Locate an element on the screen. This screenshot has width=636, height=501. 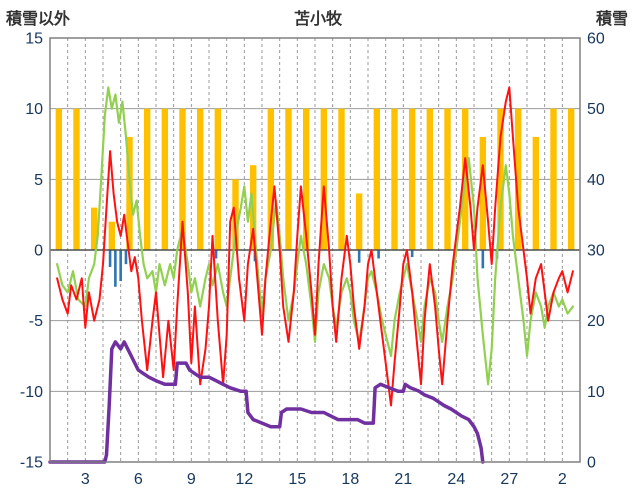
chart-title: 苫小牧 is located at coordinates (317, 19).